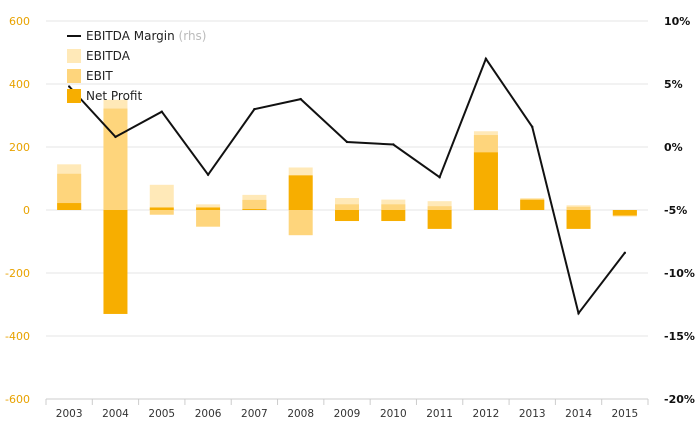 Image resolution: width=700 pixels, height=433 pixels. What do you see at coordinates (69, 414) in the screenshot?
I see `x-tick-label: 2003` at bounding box center [69, 414].